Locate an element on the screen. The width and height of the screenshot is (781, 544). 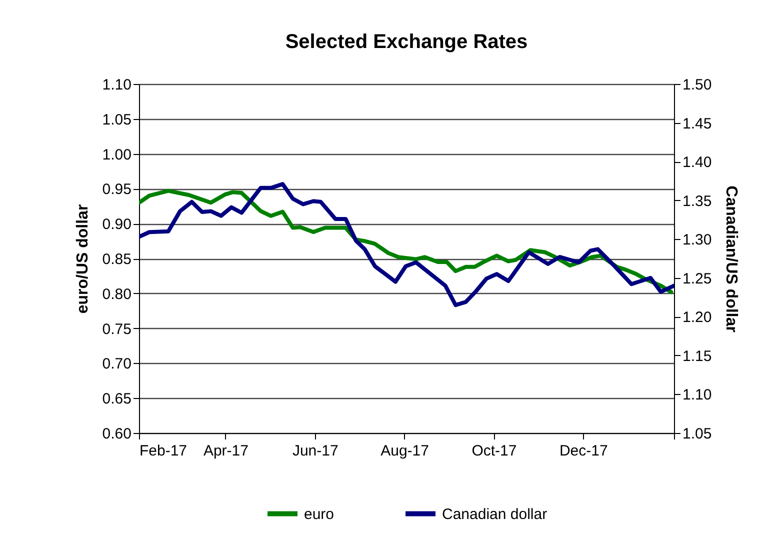
x-tick-label: Jun-17 is located at coordinates (315, 451).